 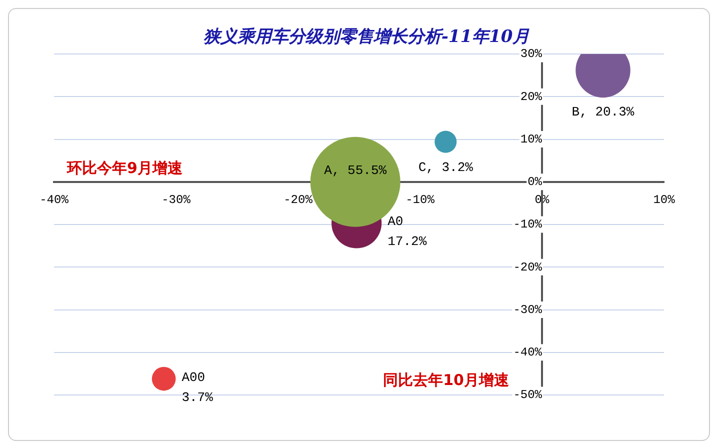 I want to click on y-tick-label: 20%, so click(x=531, y=97).